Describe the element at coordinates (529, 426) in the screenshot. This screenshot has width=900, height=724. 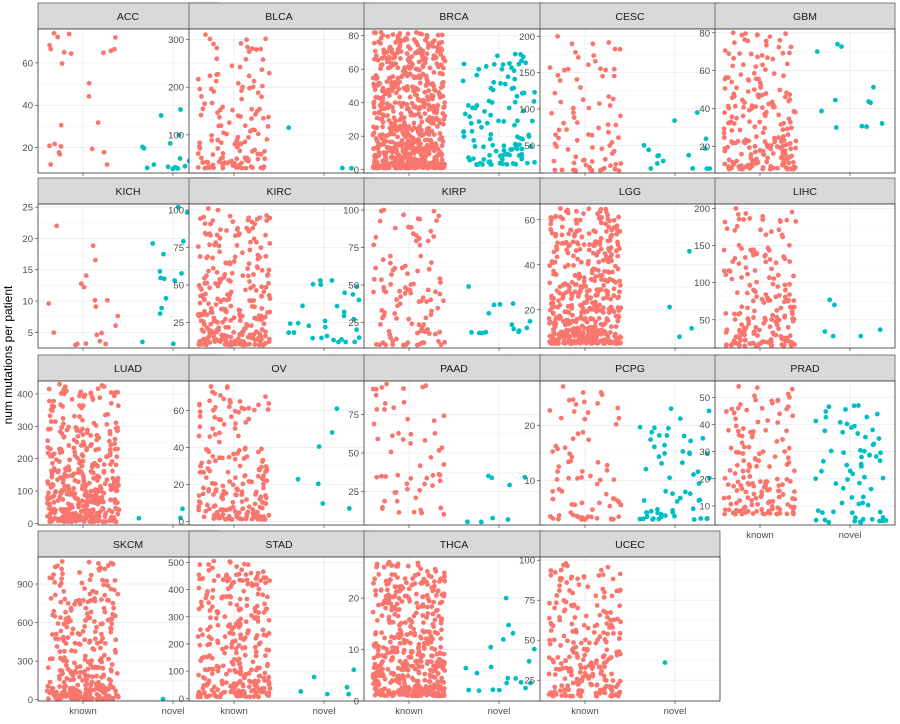
I see `y-tick-label: 20` at that location.